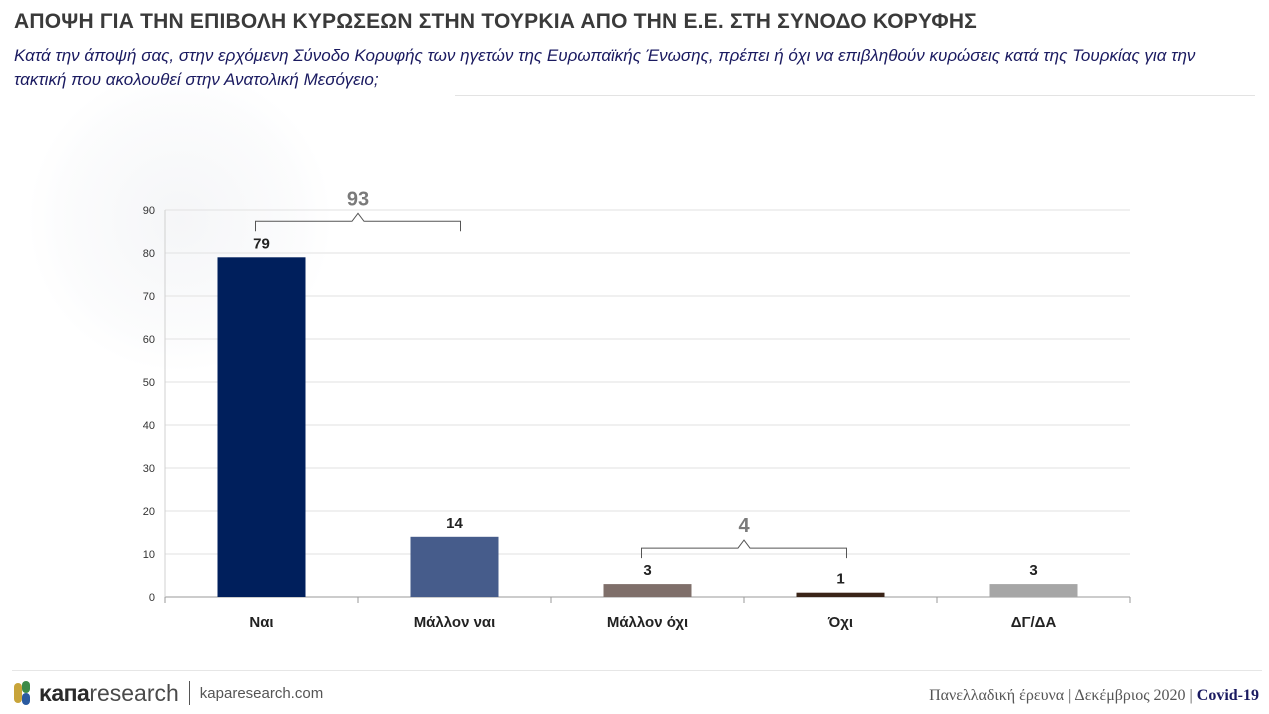 The image size is (1269, 714). I want to click on y-tick-label: 70, so click(149, 297).